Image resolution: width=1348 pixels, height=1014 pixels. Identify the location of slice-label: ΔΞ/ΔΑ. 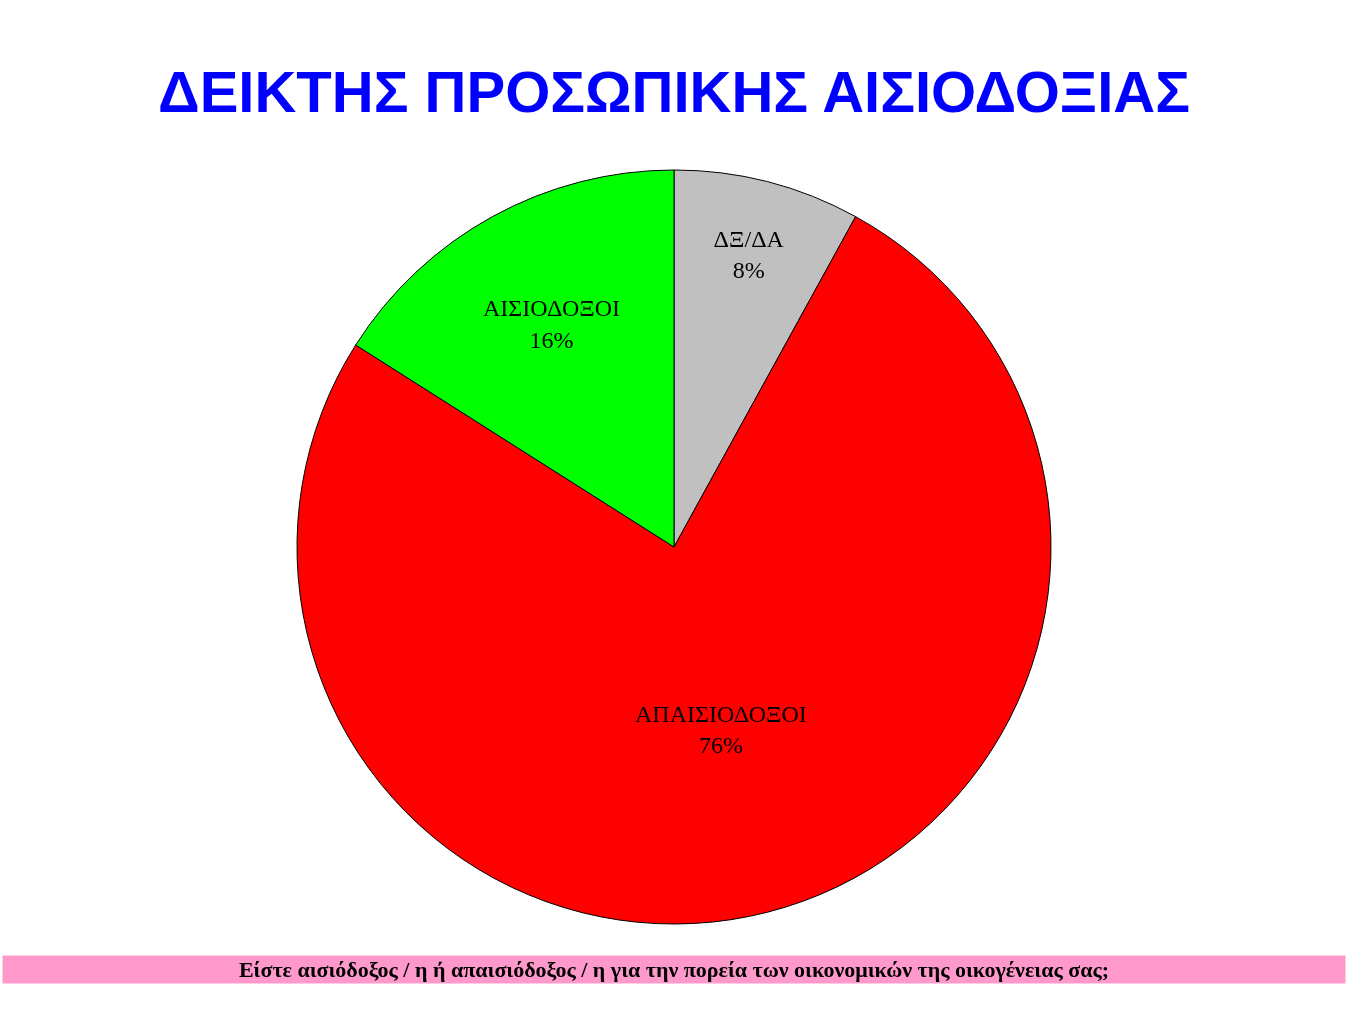
(749, 238).